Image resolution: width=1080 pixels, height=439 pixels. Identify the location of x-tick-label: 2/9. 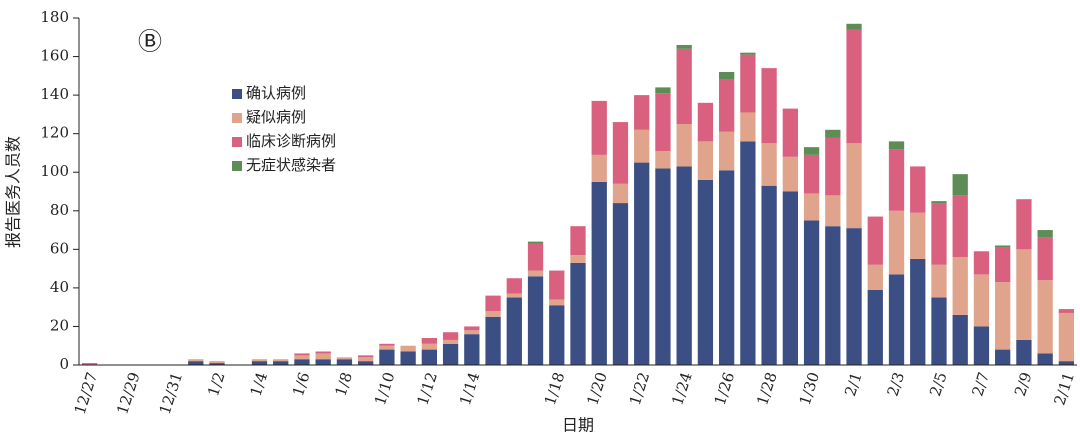
(1023, 384).